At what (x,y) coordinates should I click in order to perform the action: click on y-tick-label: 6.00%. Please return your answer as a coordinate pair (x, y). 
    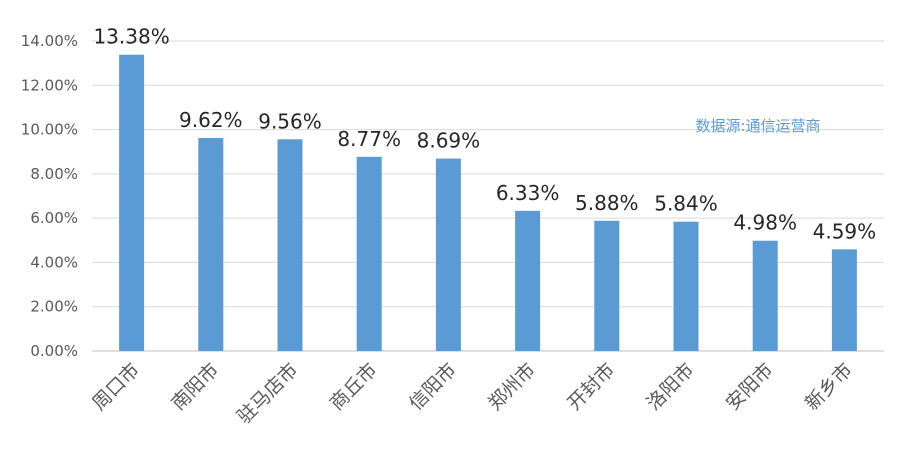
    Looking at the image, I should click on (54, 218).